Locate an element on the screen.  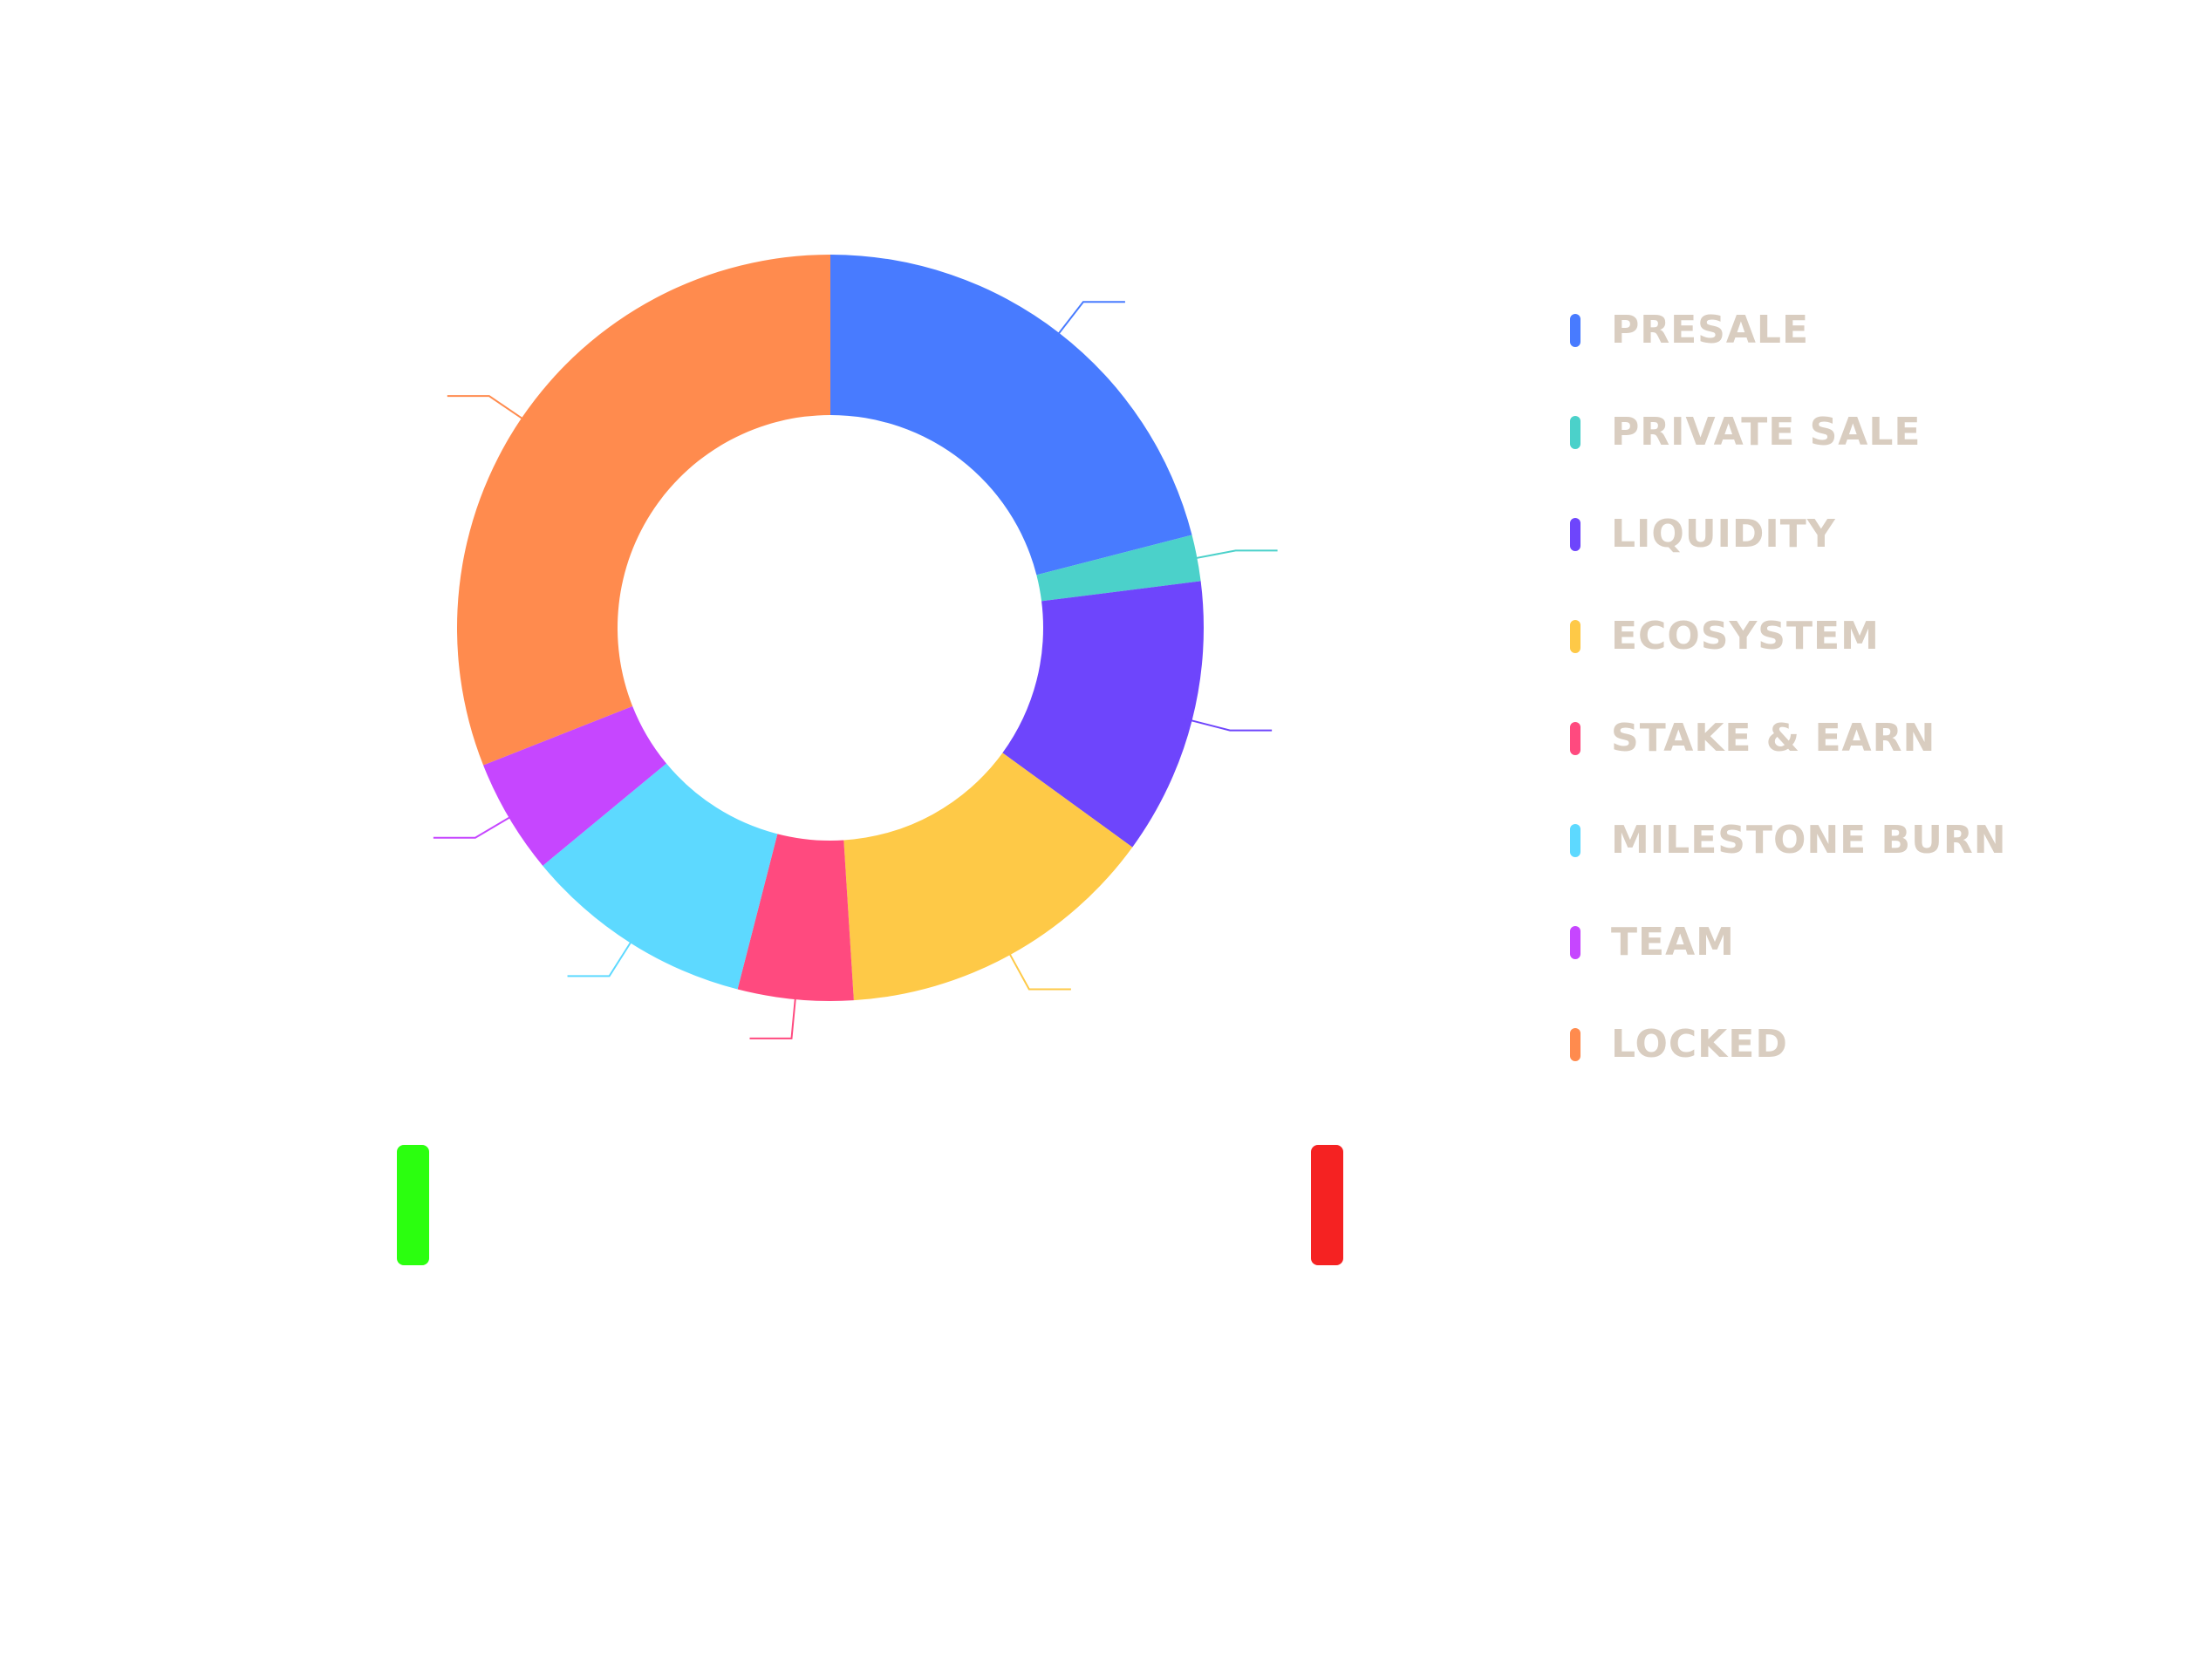
legend-label: PRESALE is located at coordinates (1710, 330).